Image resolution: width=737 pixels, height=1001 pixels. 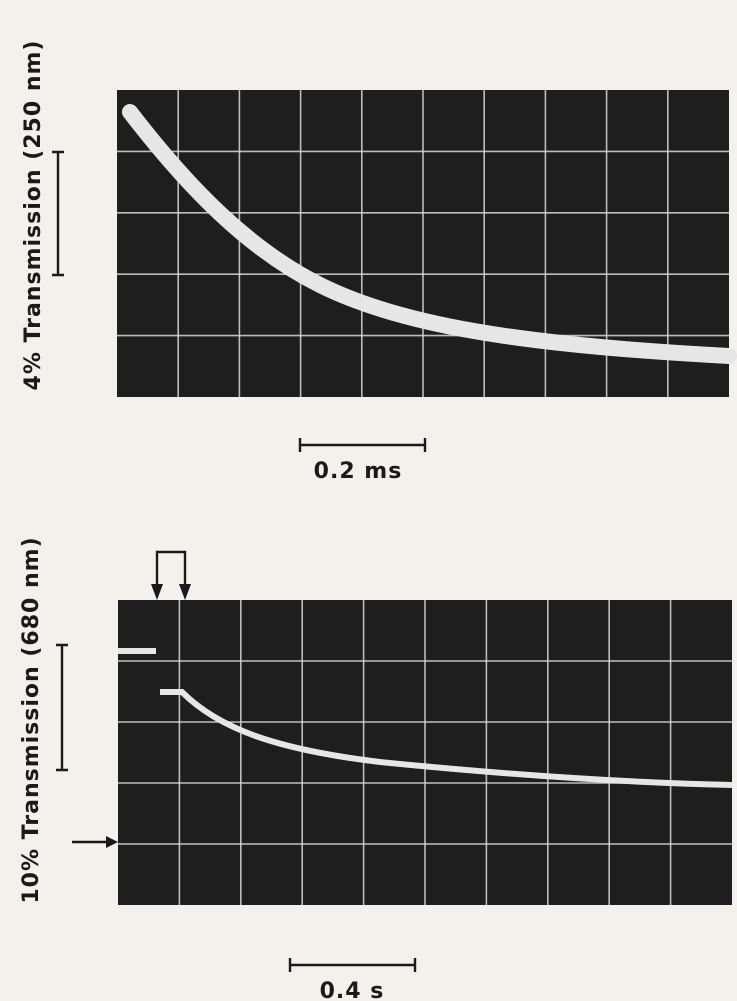 I want to click on time-scale: 0.4 s, so click(x=352, y=990).